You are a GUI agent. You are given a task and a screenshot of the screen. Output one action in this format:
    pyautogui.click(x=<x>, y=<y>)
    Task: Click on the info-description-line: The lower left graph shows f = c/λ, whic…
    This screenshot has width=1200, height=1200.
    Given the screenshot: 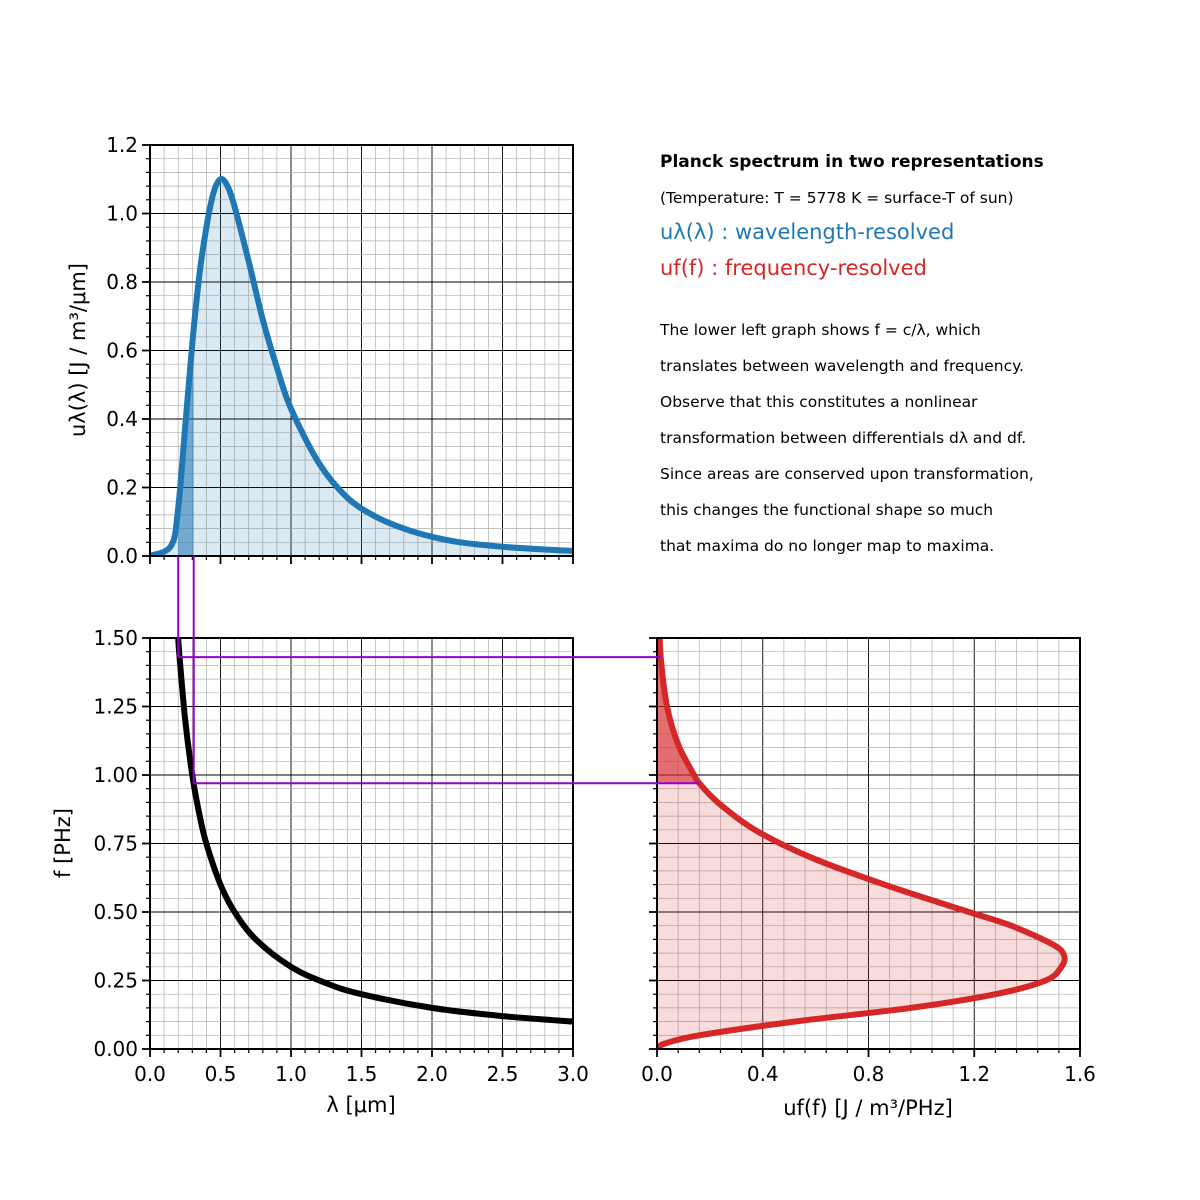 What is the action you would take?
    pyautogui.click(x=820, y=330)
    